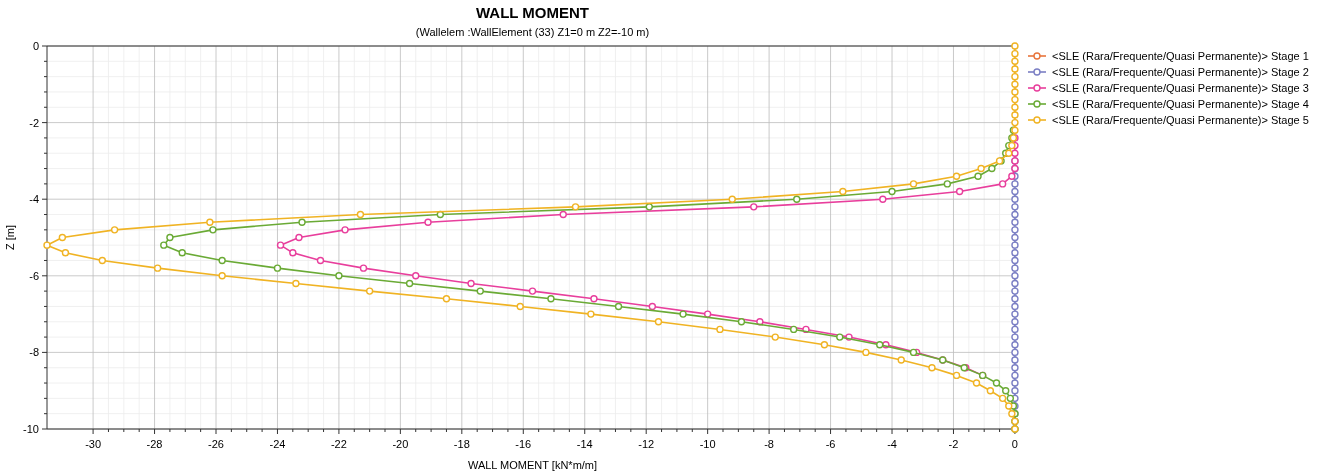 The width and height of the screenshot is (1331, 474). Describe the element at coordinates (532, 32) in the screenshot. I see `chart-subtitle: (Wallelem :WallElement (33) Z1=0 m Z2=-10 m)` at that location.